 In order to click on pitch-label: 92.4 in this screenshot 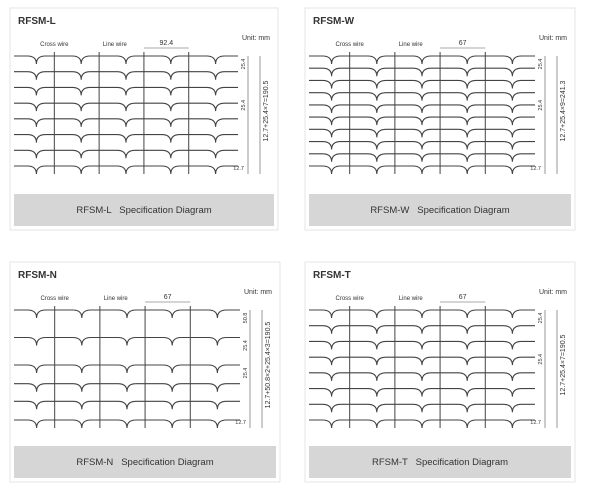, I will do `click(167, 43)`.